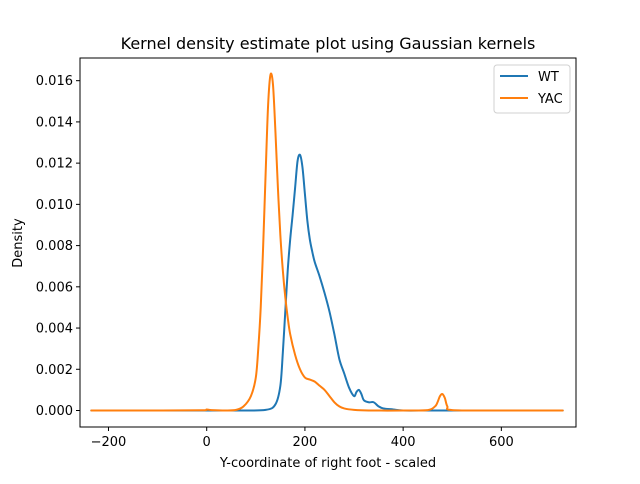 The image size is (640, 484). Describe the element at coordinates (54, 205) in the screenshot. I see `y-tick-label: 0.010` at that location.